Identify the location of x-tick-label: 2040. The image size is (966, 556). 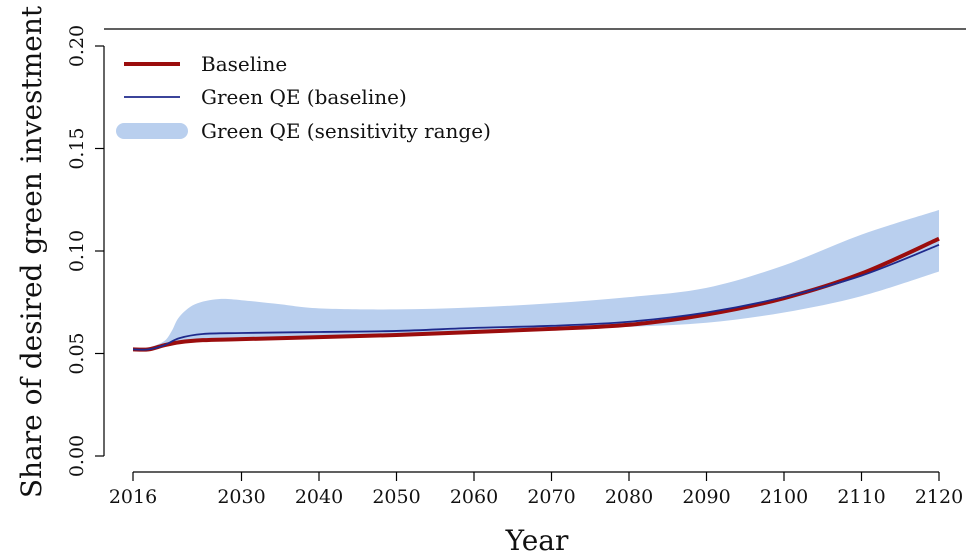
(319, 497).